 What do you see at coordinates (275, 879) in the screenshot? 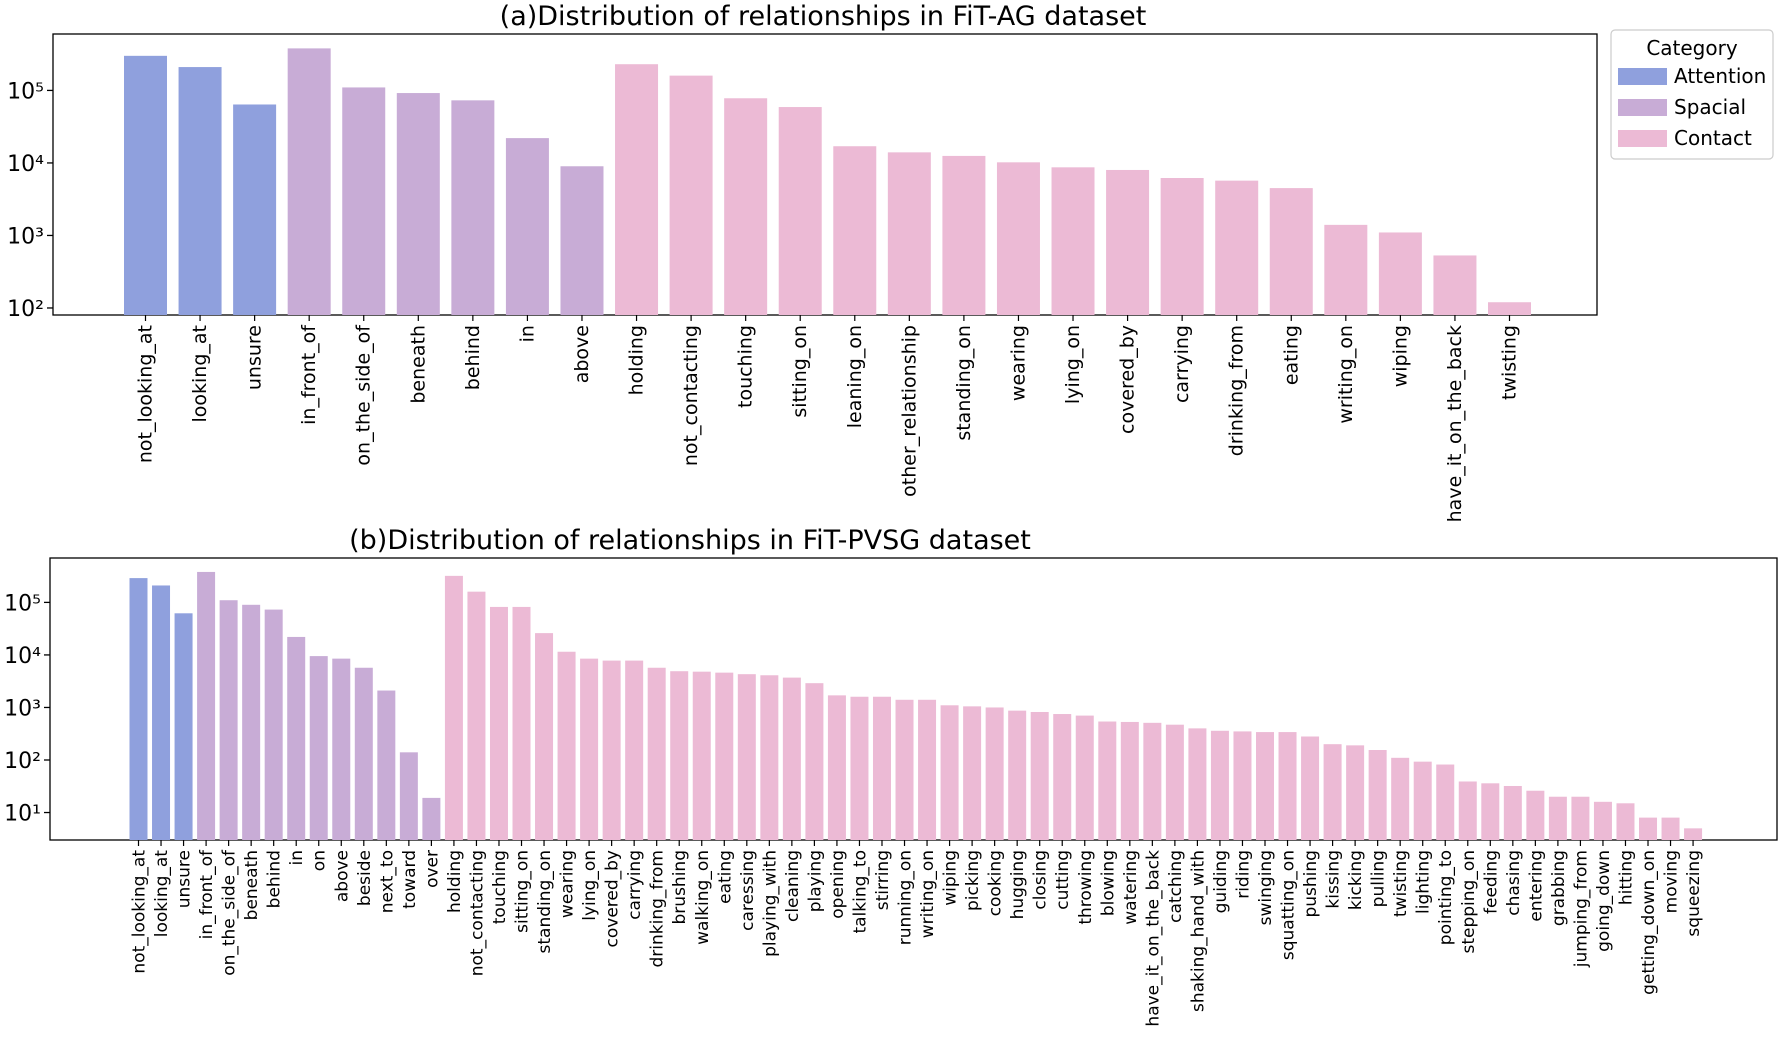
I see `chart-pvsg-x-tick-label: behind` at bounding box center [275, 879].